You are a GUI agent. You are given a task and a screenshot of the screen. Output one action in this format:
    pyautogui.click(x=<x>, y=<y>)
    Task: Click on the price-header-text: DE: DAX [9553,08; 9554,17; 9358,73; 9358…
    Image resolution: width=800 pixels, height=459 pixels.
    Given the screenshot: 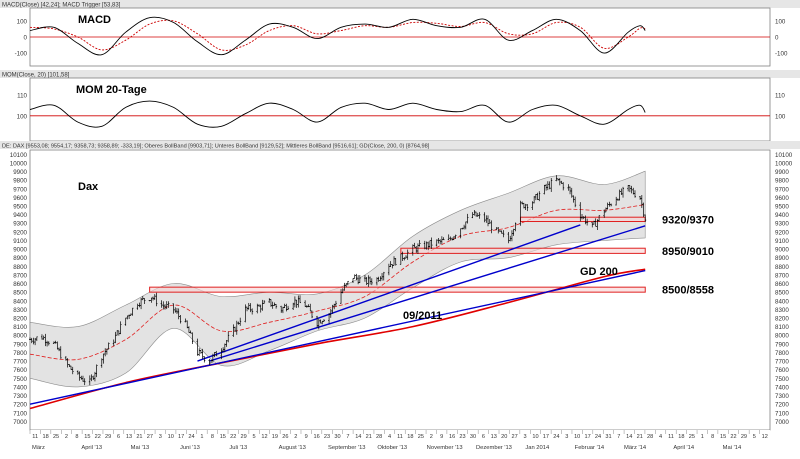 What is the action you would take?
    pyautogui.click(x=216, y=147)
    